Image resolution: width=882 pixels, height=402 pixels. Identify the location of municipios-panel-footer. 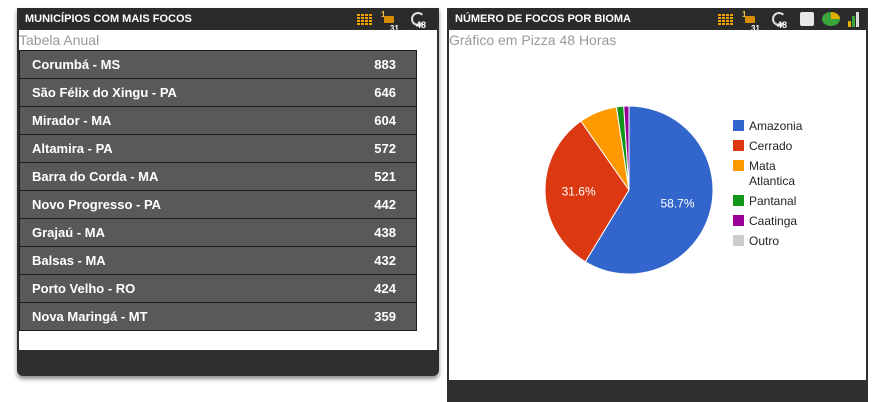
(228, 363).